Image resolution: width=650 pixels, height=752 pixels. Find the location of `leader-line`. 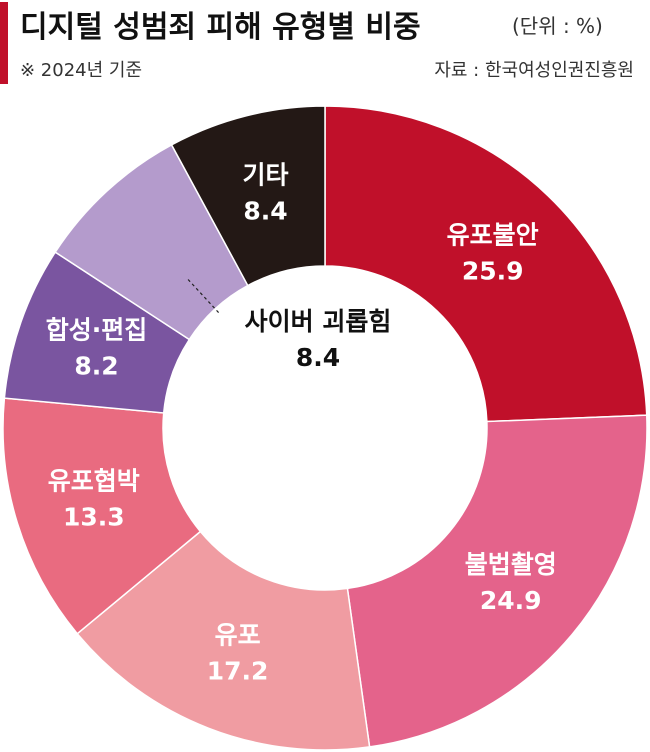

leader-line is located at coordinates (203, 296).